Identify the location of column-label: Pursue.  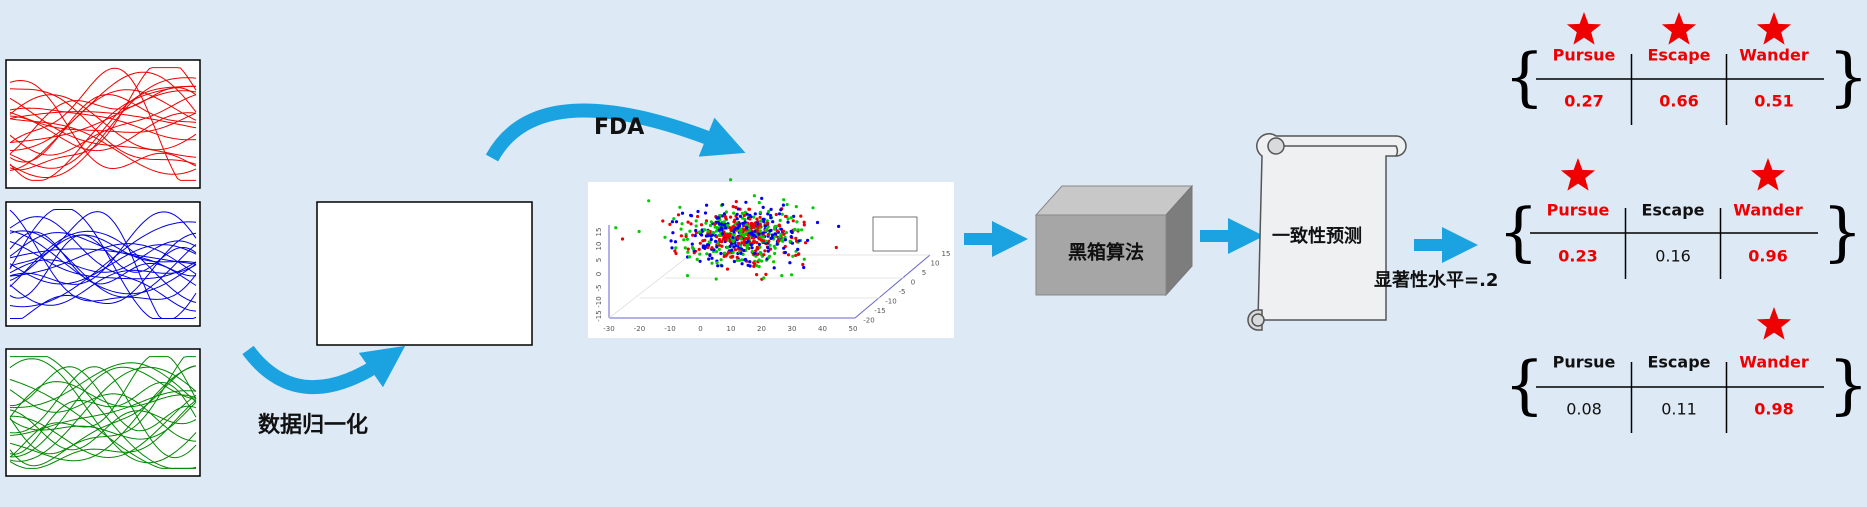
(1584, 362).